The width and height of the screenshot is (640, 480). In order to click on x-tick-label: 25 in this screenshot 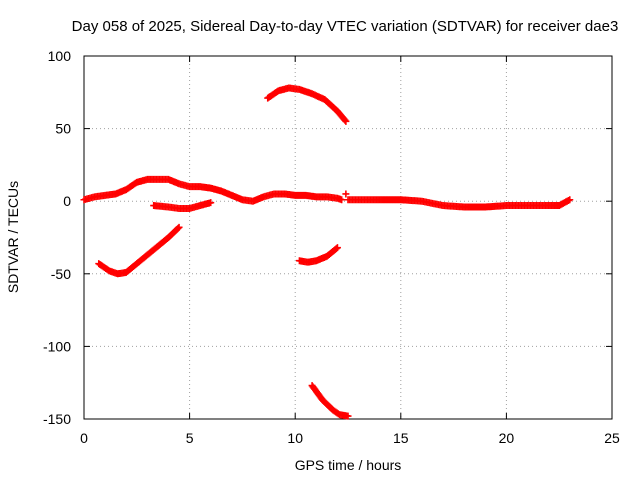, I will do `click(612, 438)`.